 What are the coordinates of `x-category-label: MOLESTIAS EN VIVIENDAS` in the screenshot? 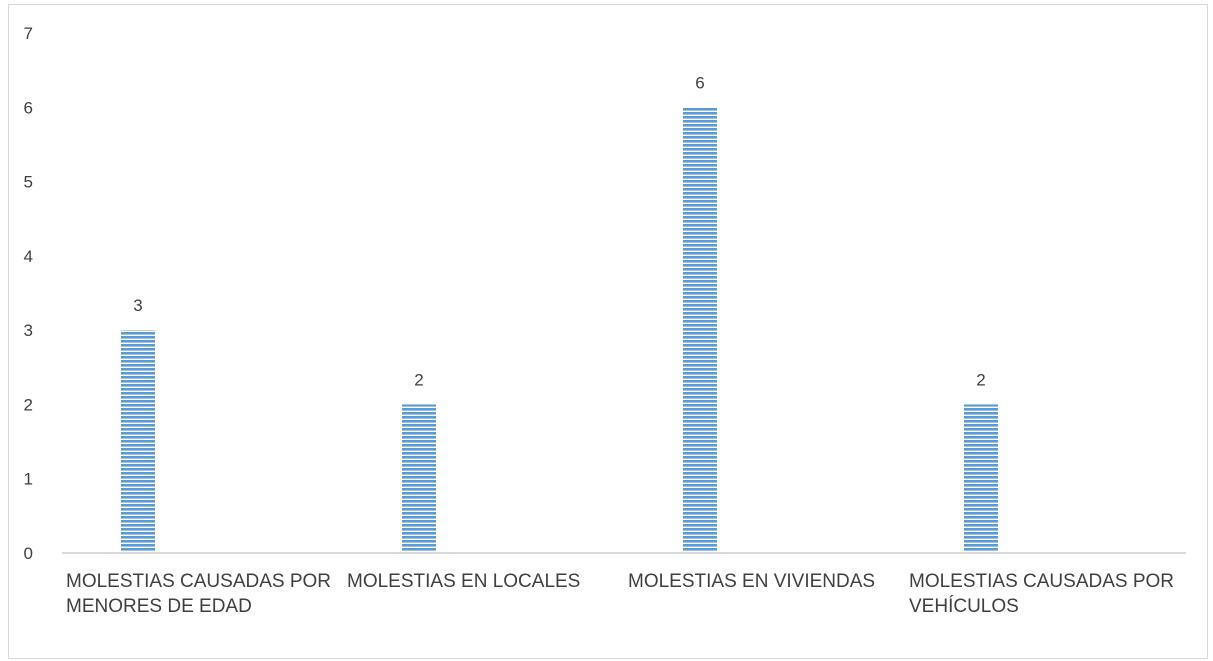 It's located at (752, 581).